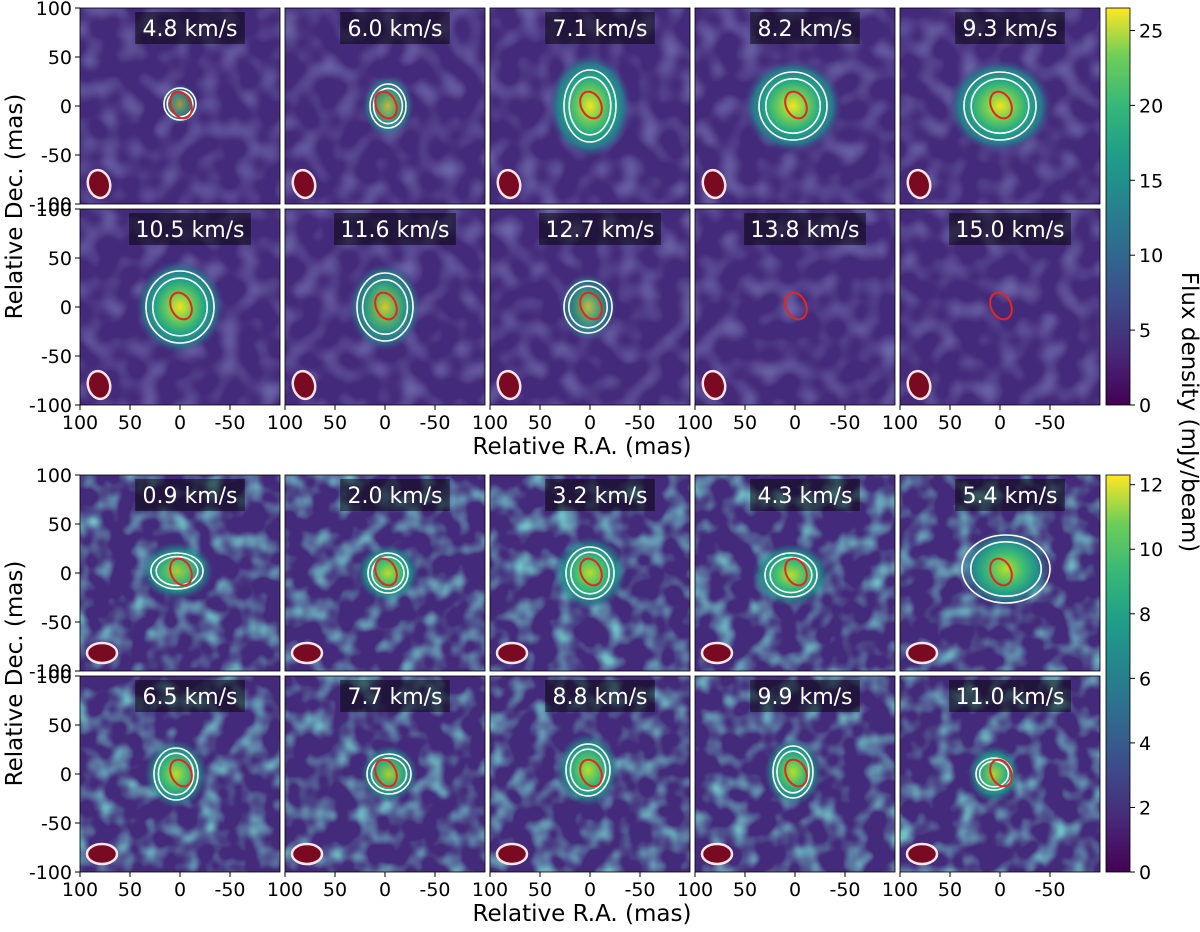 The image size is (1200, 932). What do you see at coordinates (50, 406) in the screenshot?
I see `y-tick-label: -100` at bounding box center [50, 406].